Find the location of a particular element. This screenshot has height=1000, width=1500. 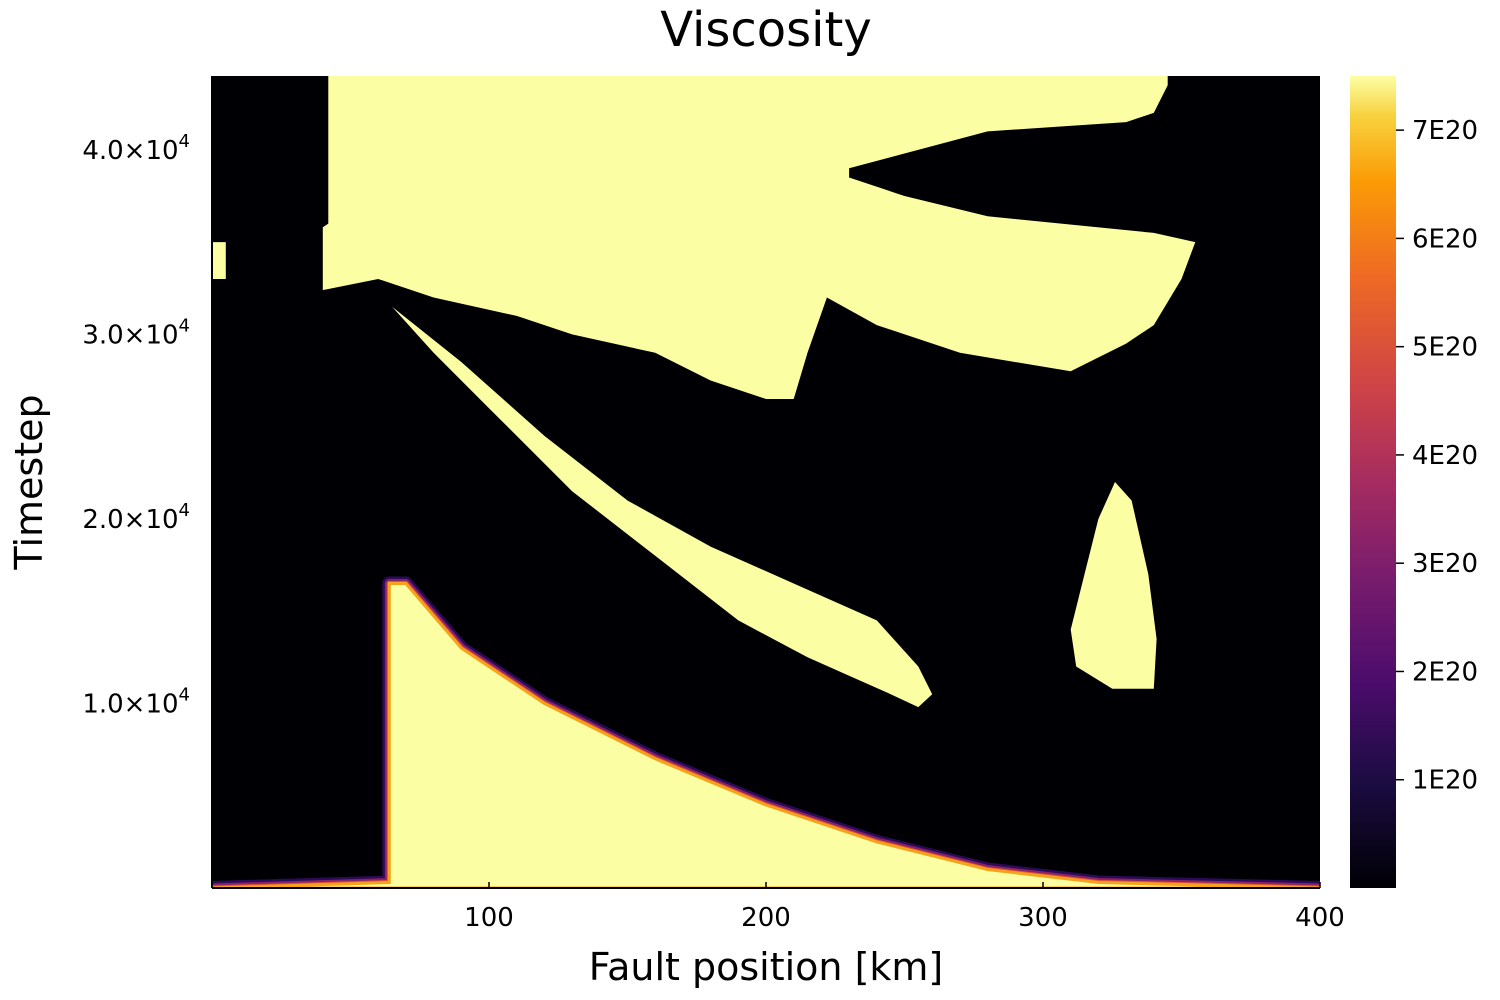

y-axis-label: Timestep is located at coordinates (29, 482).